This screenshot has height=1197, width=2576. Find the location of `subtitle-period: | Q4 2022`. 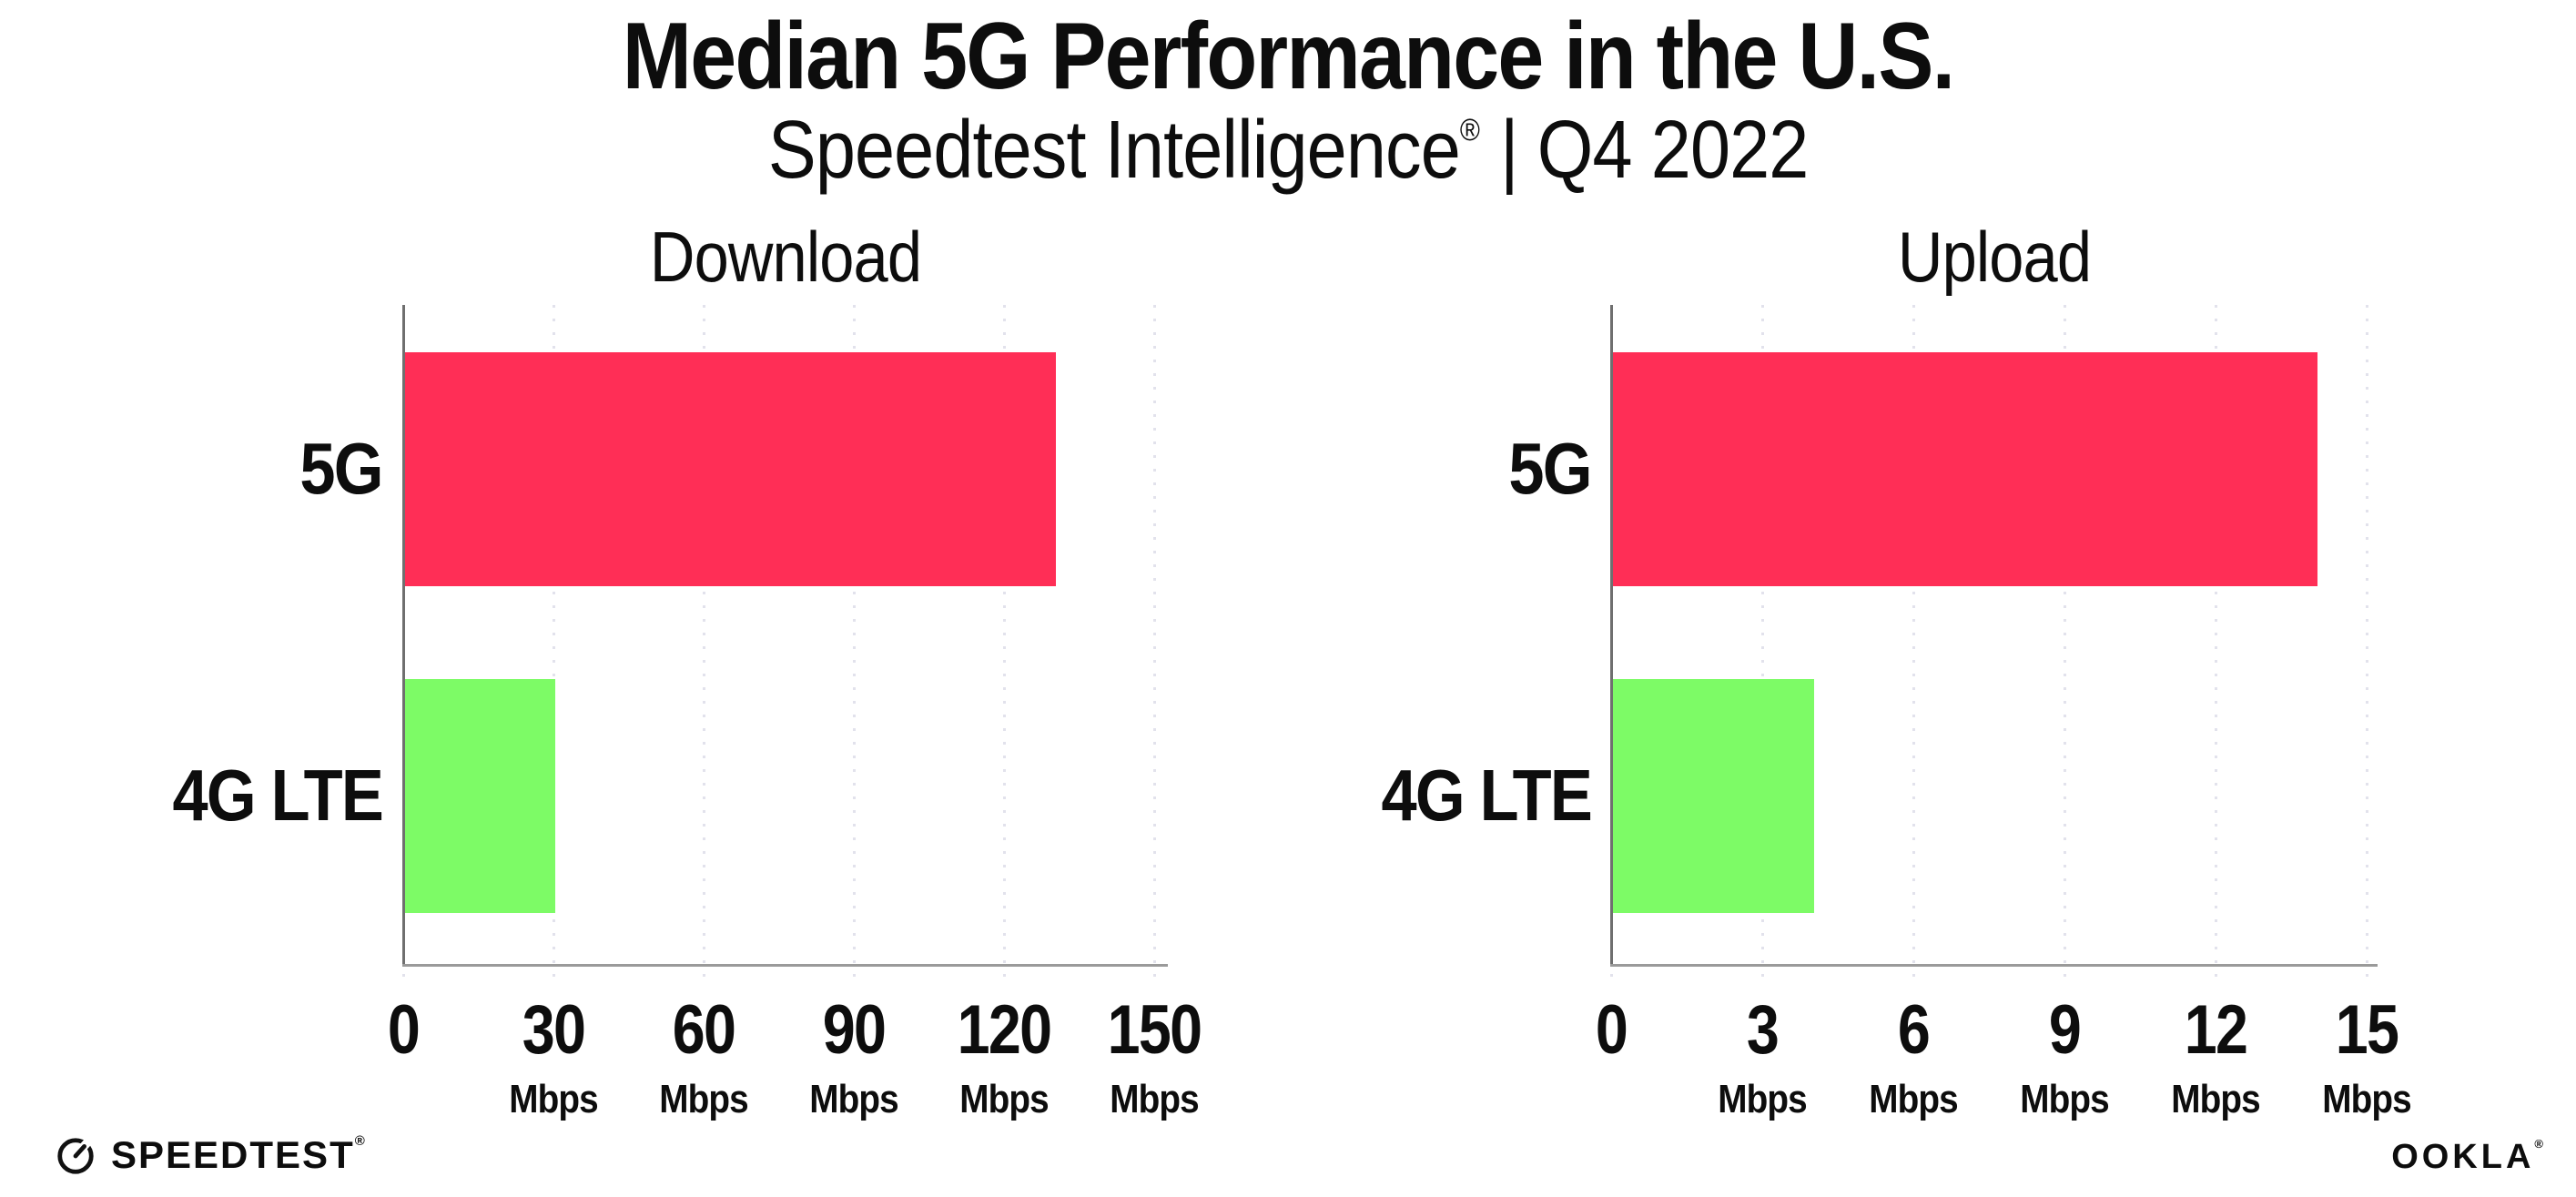

subtitle-period: | Q4 2022 is located at coordinates (1654, 151).